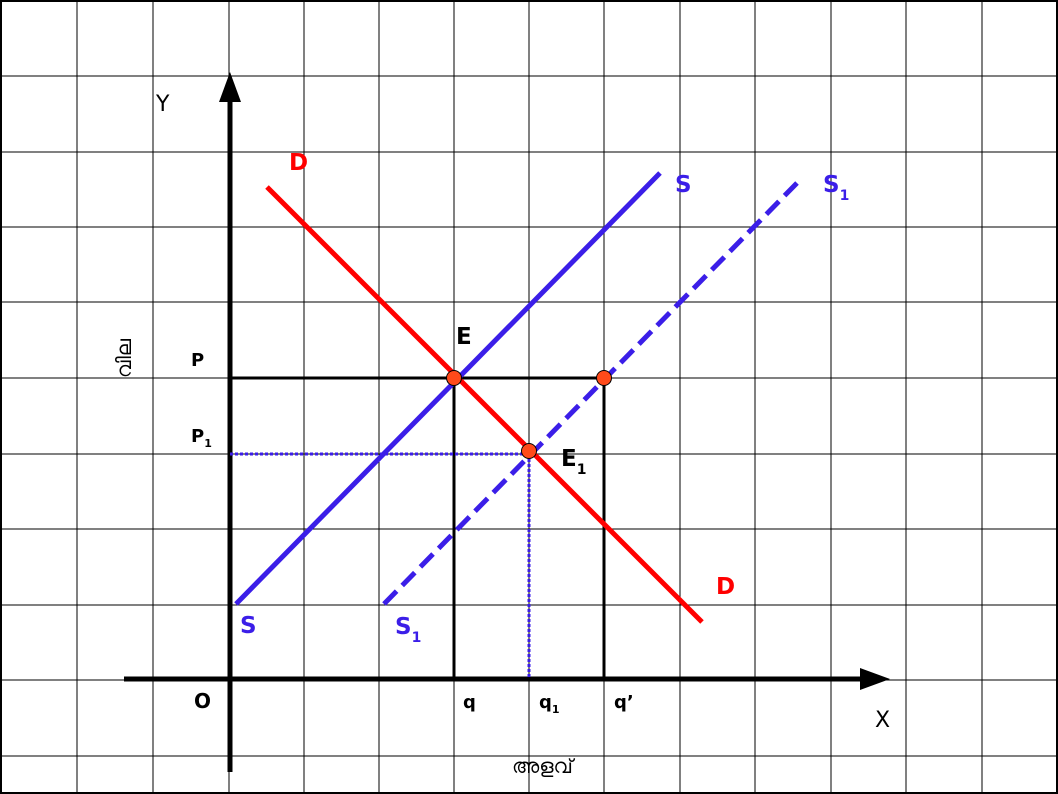 The height and width of the screenshot is (794, 1058). I want to click on x-axis-title: അളവ്, so click(544, 766).